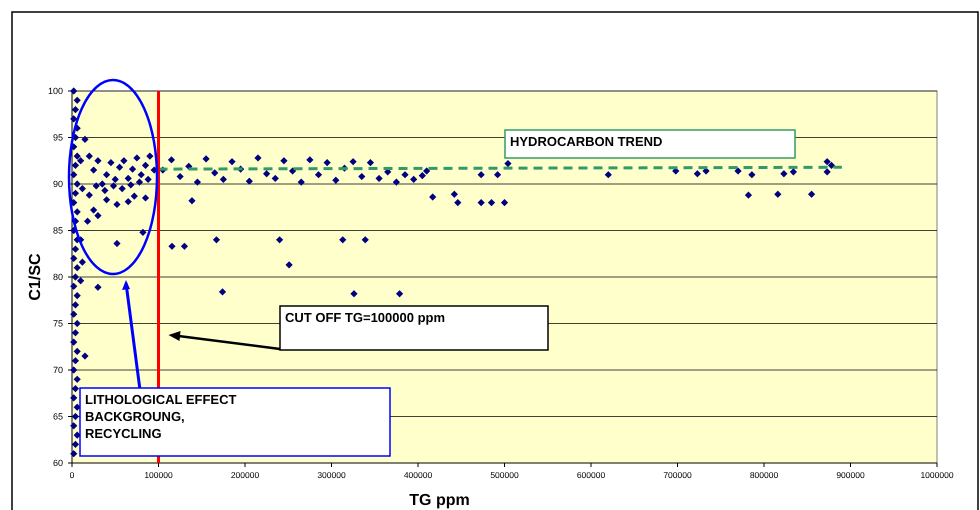 The width and height of the screenshot is (980, 510). Describe the element at coordinates (57, 323) in the screenshot. I see `y-tick-label: 75` at that location.